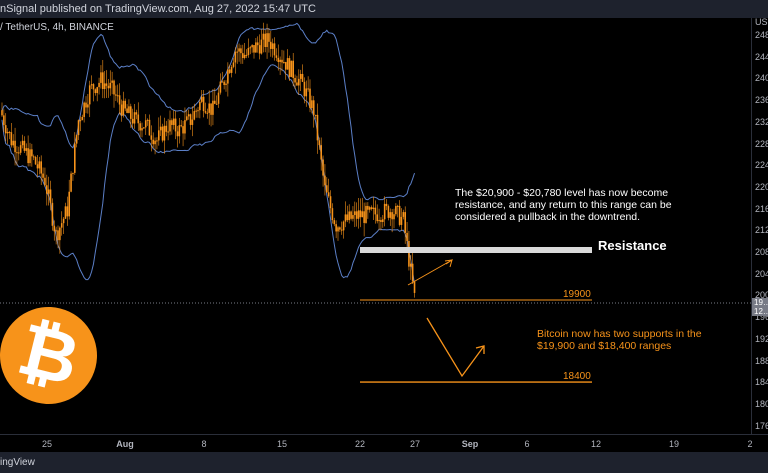 The width and height of the screenshot is (768, 473). I want to click on time-tick: 2, so click(750, 444).